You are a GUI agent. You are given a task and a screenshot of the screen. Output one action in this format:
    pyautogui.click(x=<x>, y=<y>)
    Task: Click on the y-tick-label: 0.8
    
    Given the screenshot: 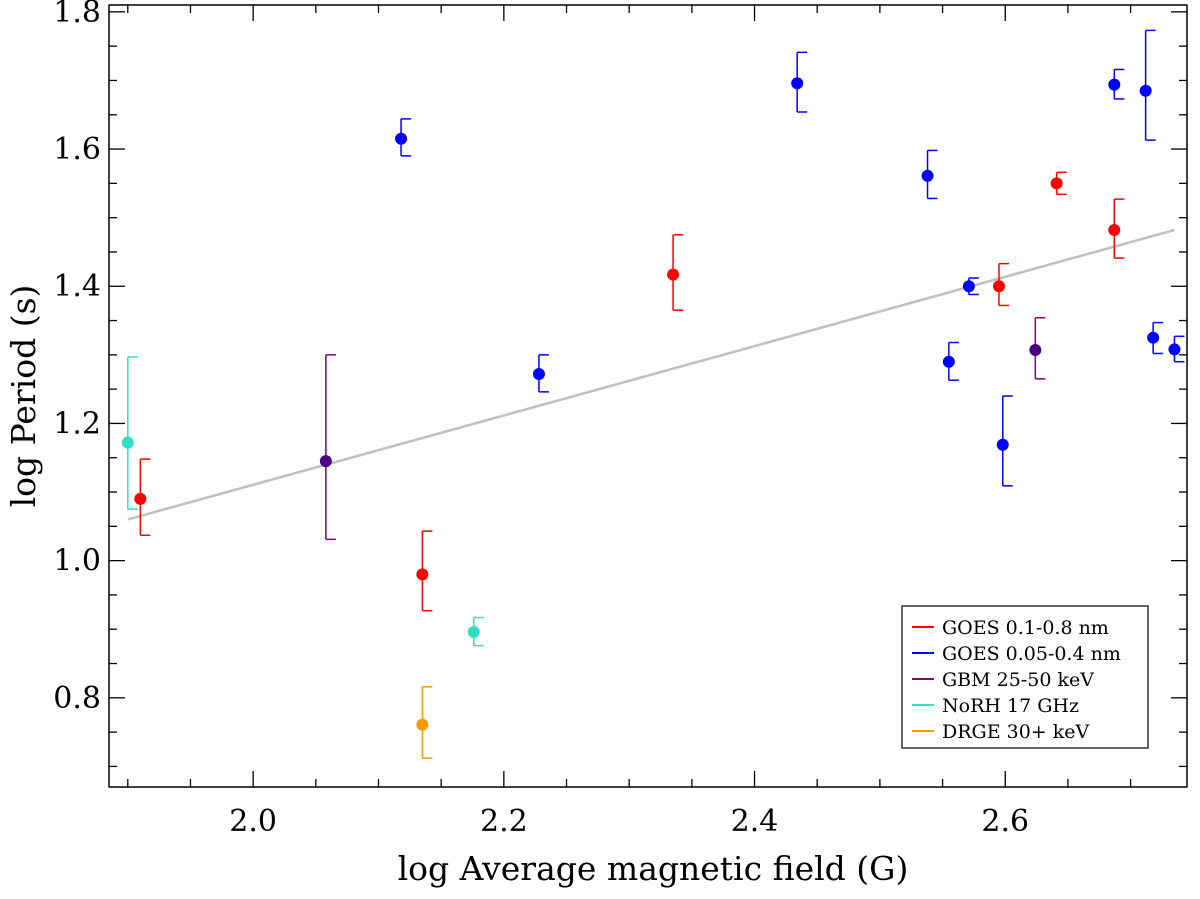 What is the action you would take?
    pyautogui.click(x=77, y=698)
    